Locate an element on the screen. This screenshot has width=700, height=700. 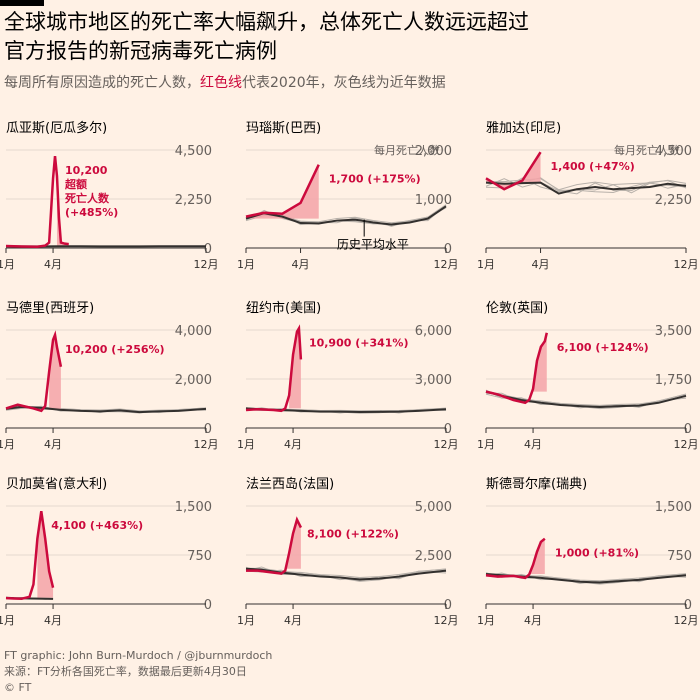
y-tick-label: 1,500 is located at coordinates (673, 507).